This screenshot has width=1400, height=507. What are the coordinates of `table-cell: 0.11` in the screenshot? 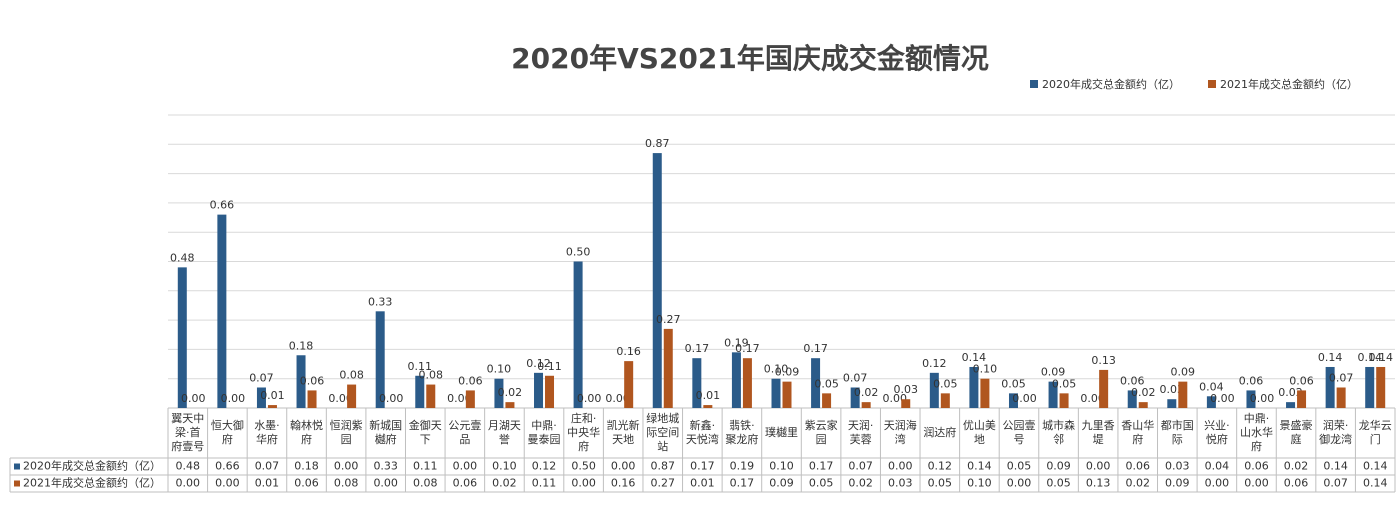 It's located at (425, 466).